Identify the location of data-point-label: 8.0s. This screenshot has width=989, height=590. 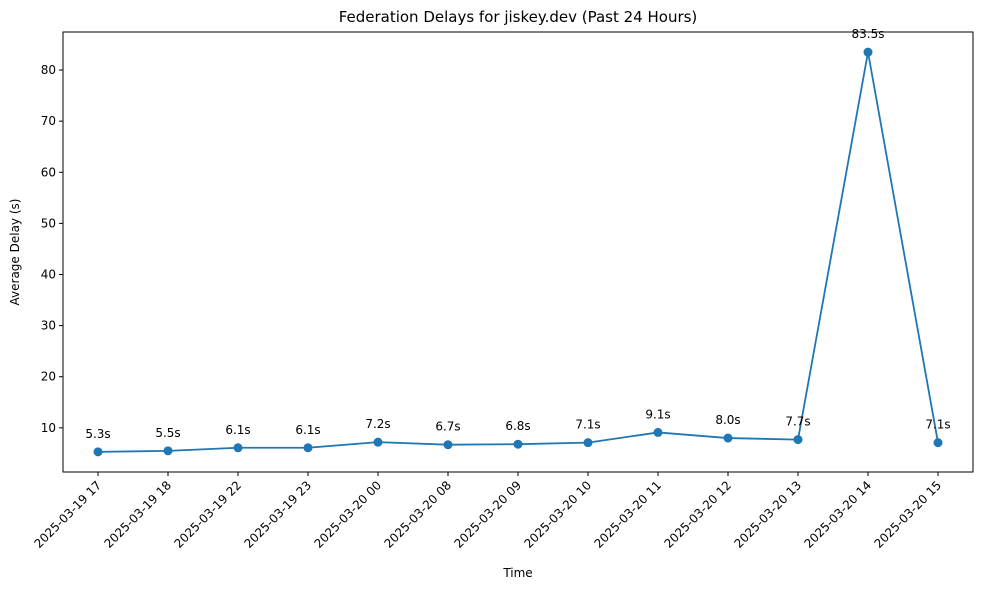
(727, 420).